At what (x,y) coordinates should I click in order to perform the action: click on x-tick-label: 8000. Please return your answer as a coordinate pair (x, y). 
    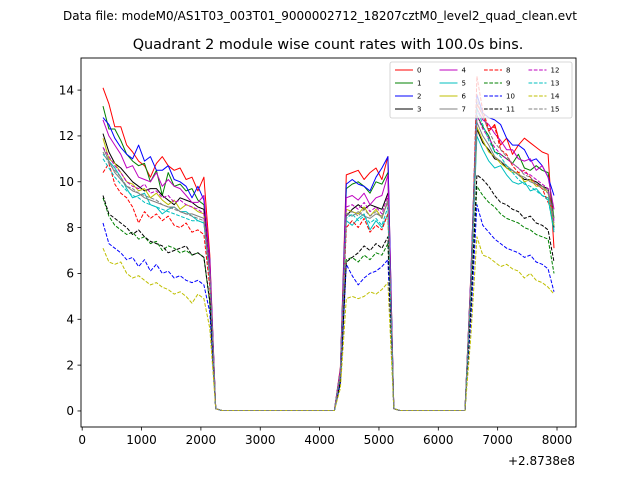
    Looking at the image, I should click on (557, 440).